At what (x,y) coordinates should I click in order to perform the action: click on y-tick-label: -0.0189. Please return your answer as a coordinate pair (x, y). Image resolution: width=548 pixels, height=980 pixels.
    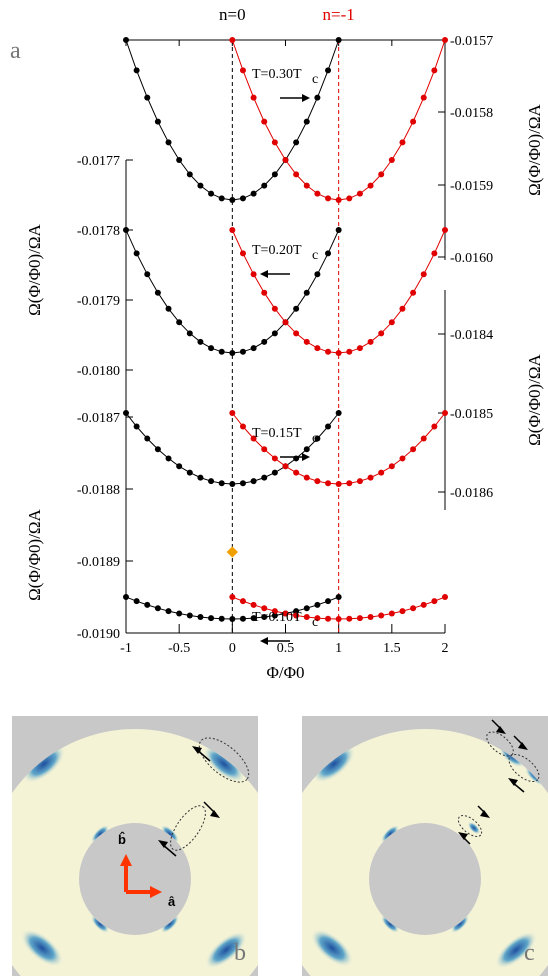
    Looking at the image, I should click on (98, 562).